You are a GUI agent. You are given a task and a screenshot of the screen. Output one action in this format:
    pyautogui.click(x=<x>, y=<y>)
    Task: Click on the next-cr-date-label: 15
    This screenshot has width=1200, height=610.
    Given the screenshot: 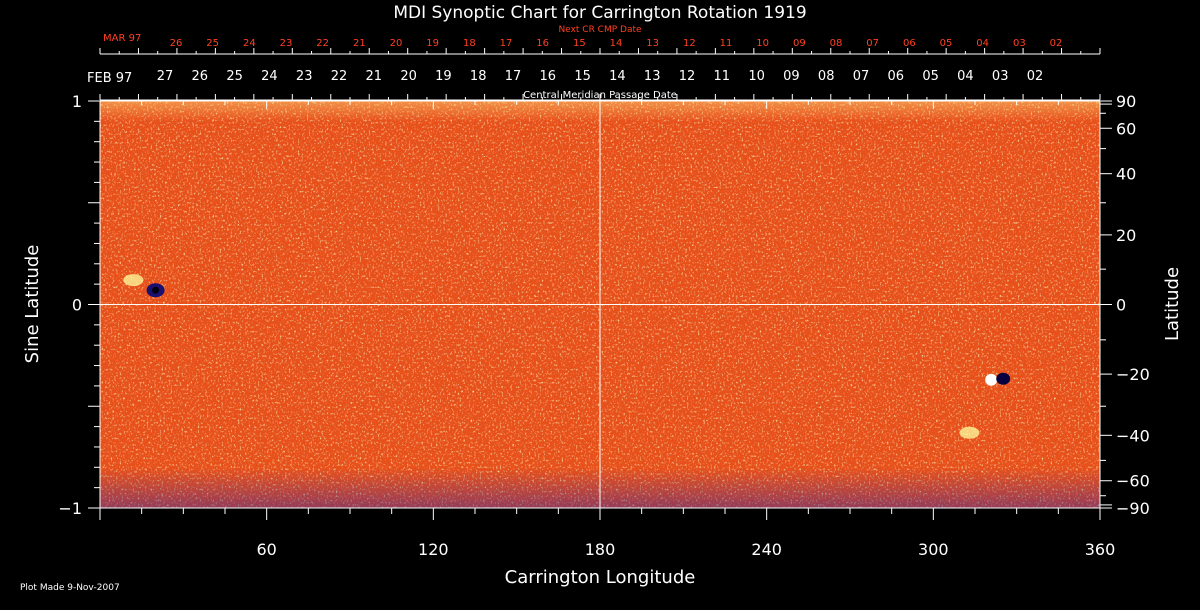 What is the action you would take?
    pyautogui.click(x=579, y=43)
    